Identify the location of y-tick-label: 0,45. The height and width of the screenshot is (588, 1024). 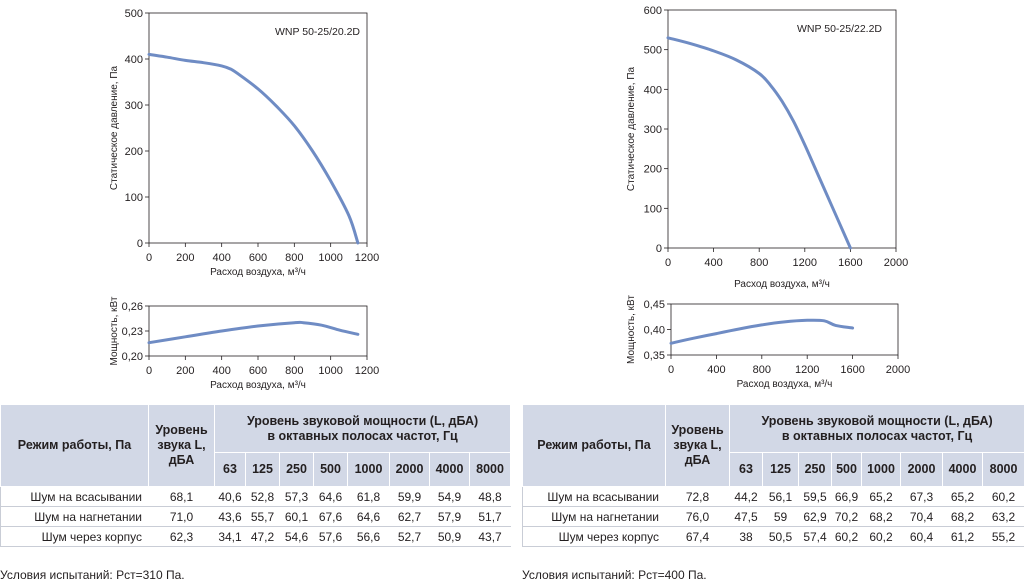
(654, 305).